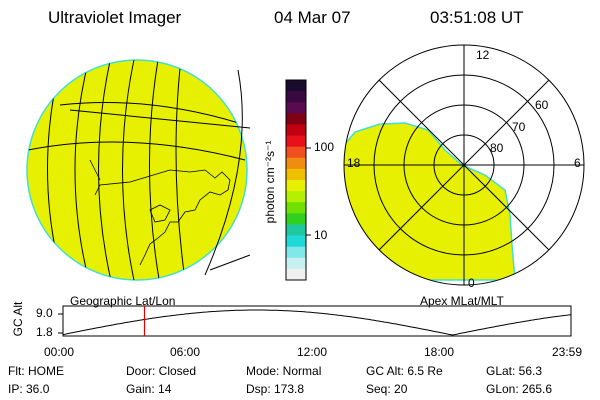 The height and width of the screenshot is (400, 600). I want to click on mlat-label-80: 80, so click(497, 148).